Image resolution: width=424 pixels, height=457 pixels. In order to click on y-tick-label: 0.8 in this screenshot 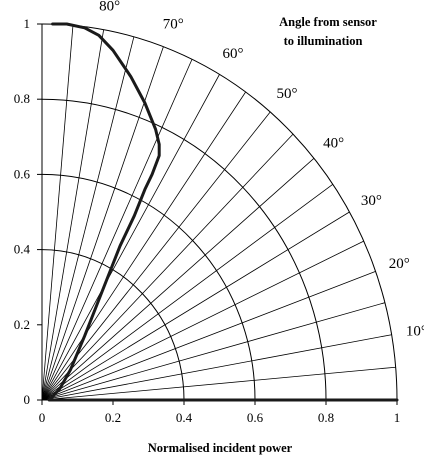, I will do `click(22, 98)`.